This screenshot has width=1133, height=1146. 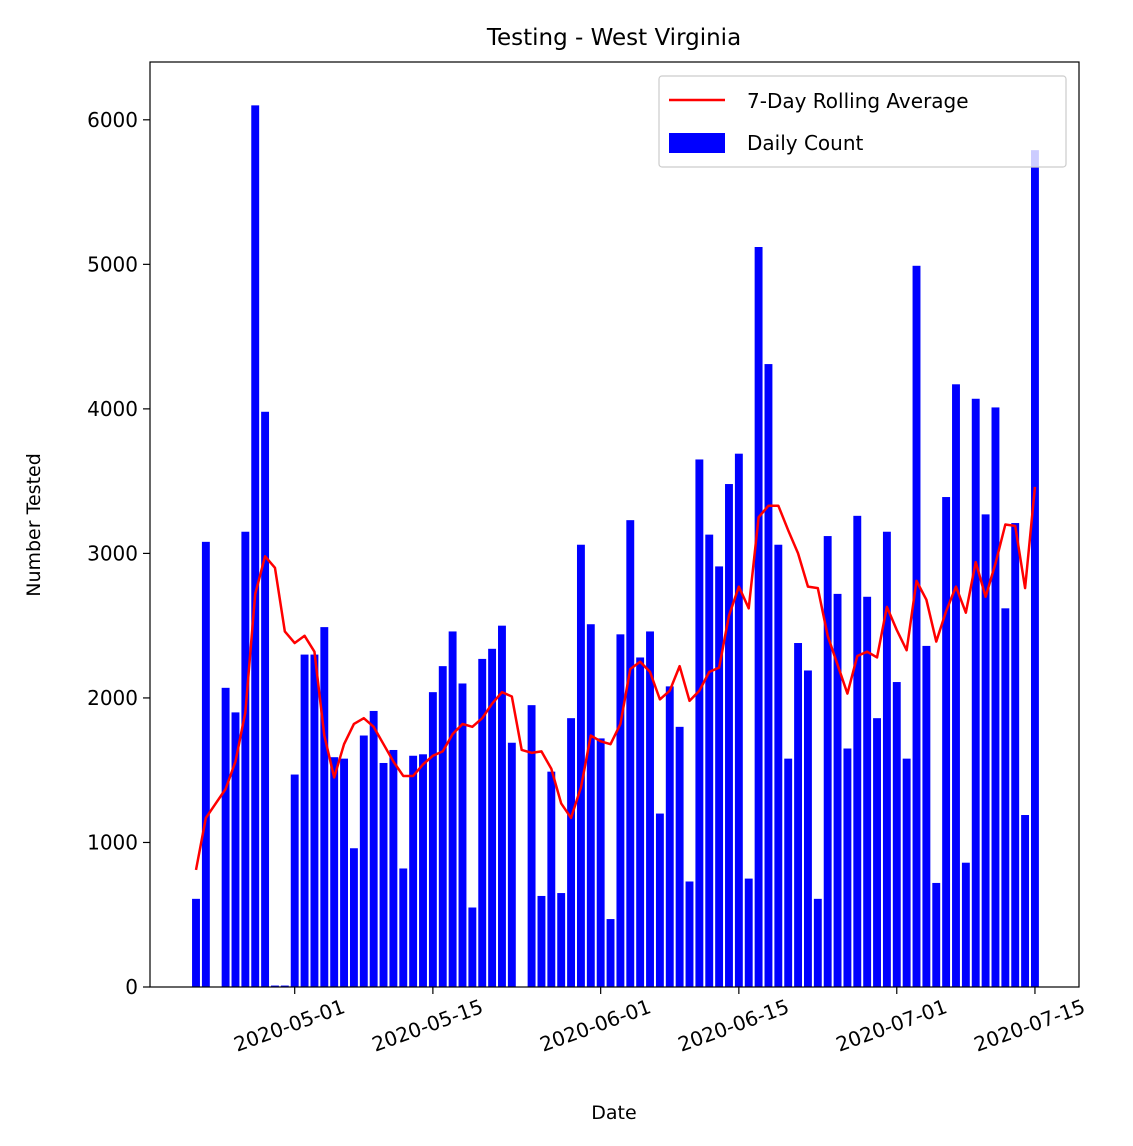 What do you see at coordinates (613, 1113) in the screenshot?
I see `x-axis-label: Date` at bounding box center [613, 1113].